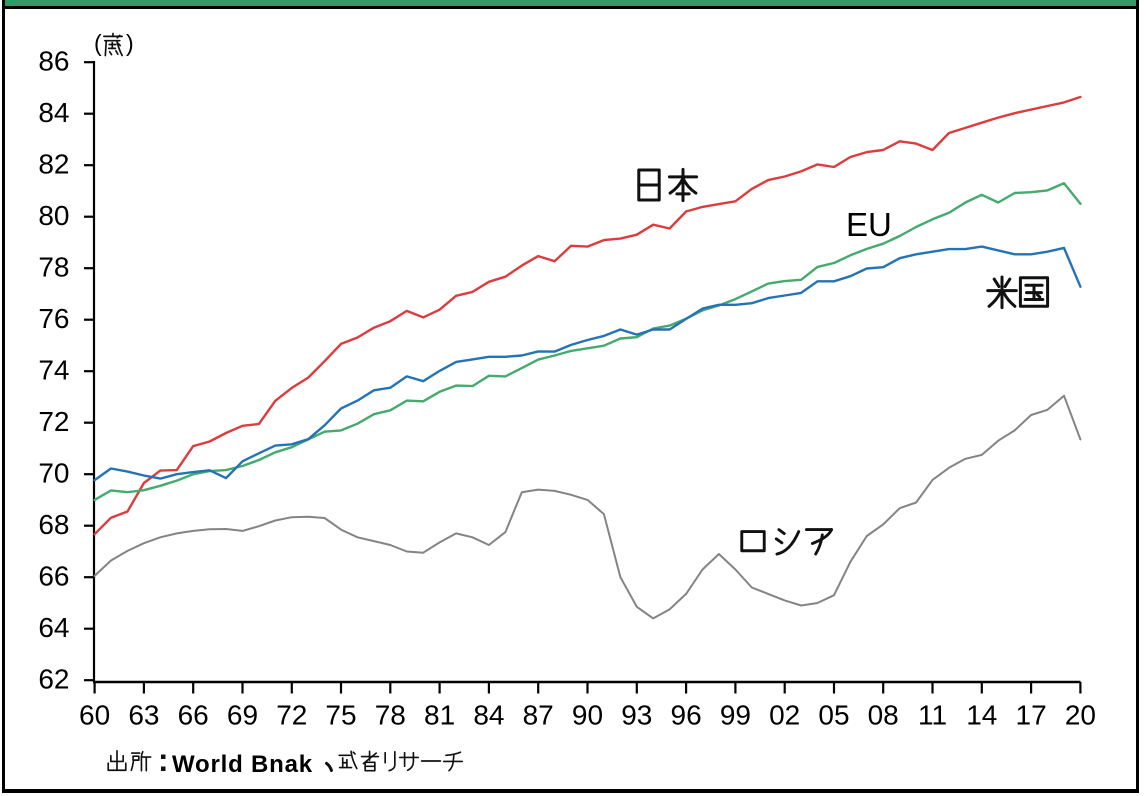 Image resolution: width=1146 pixels, height=796 pixels. I want to click on svg-text: 14, so click(981, 715).